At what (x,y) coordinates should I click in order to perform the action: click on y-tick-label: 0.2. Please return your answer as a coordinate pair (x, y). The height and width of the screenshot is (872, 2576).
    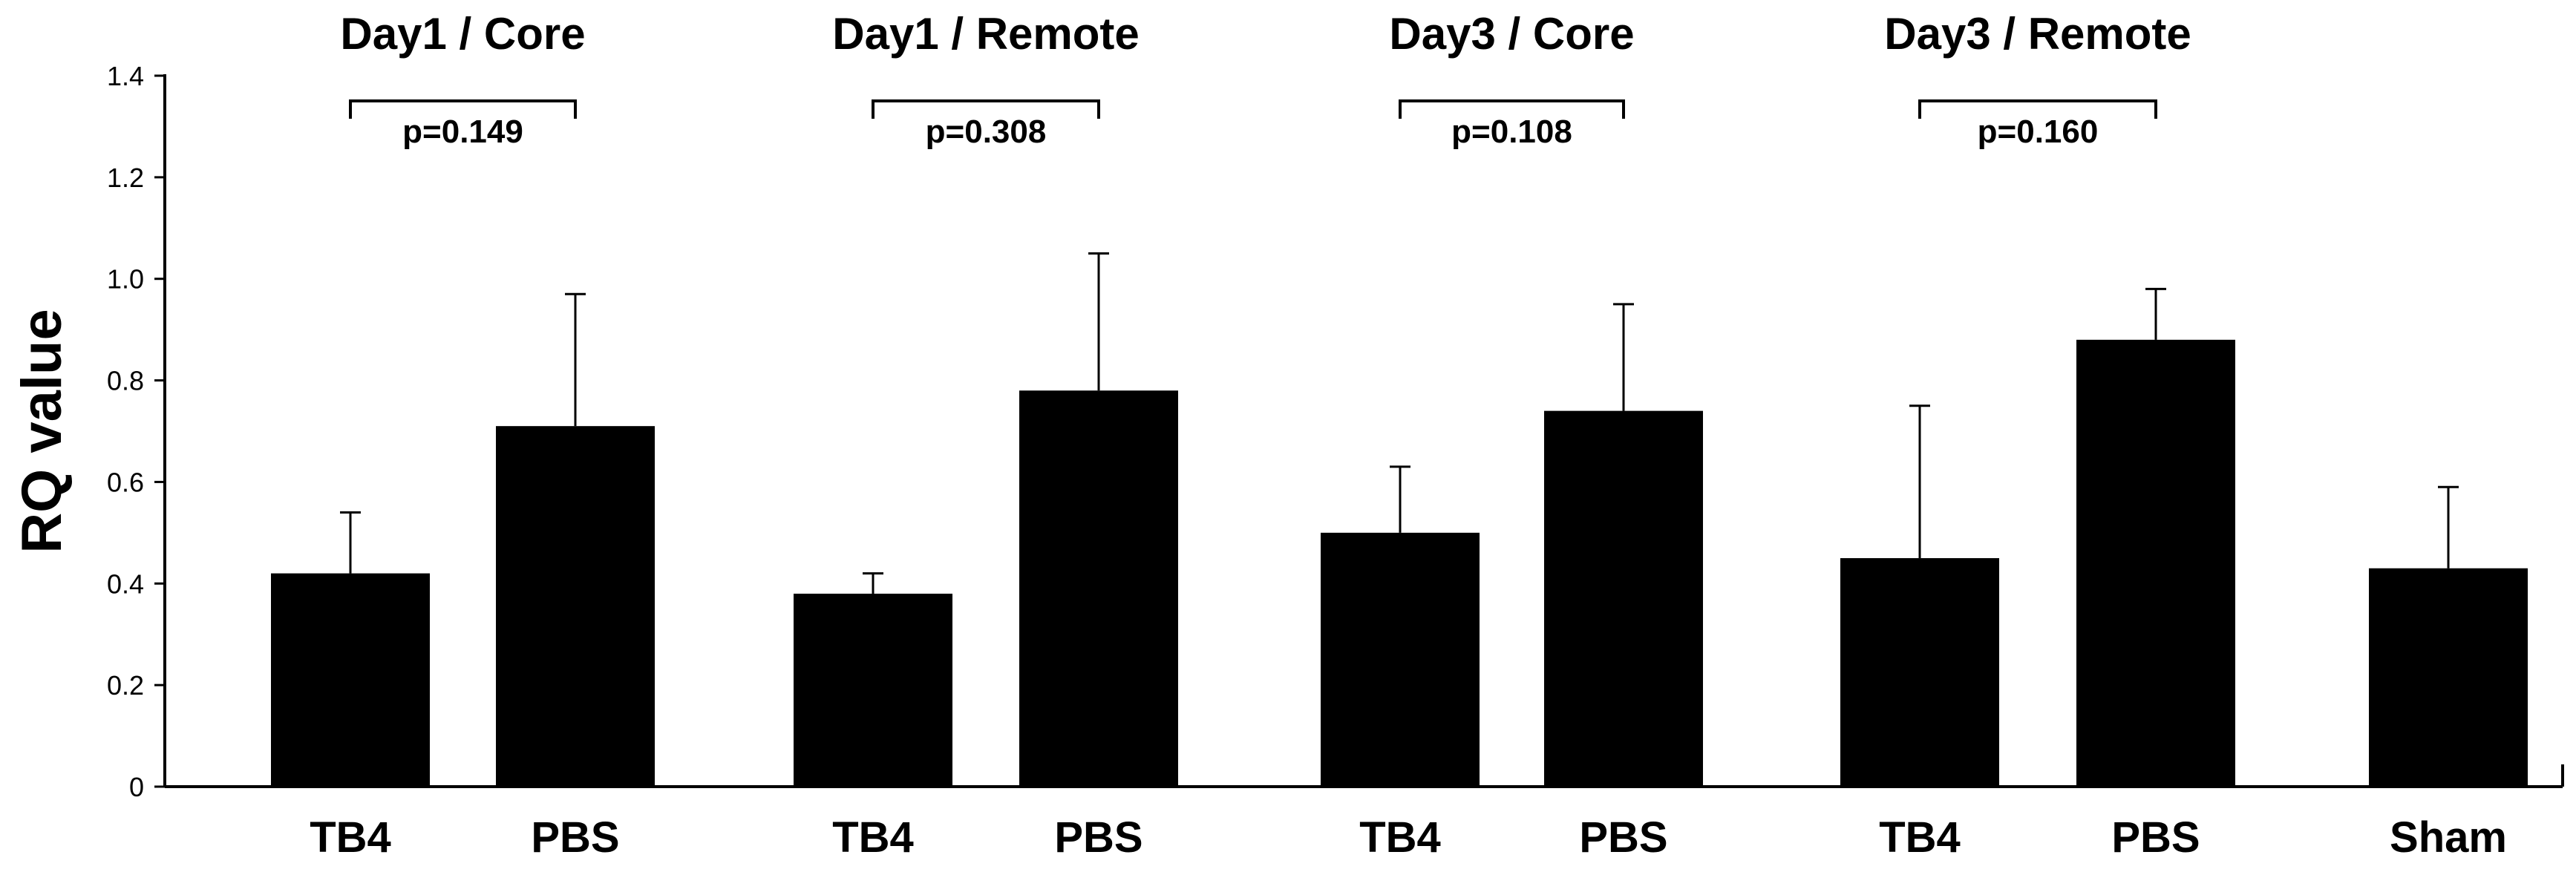
    Looking at the image, I should click on (125, 685).